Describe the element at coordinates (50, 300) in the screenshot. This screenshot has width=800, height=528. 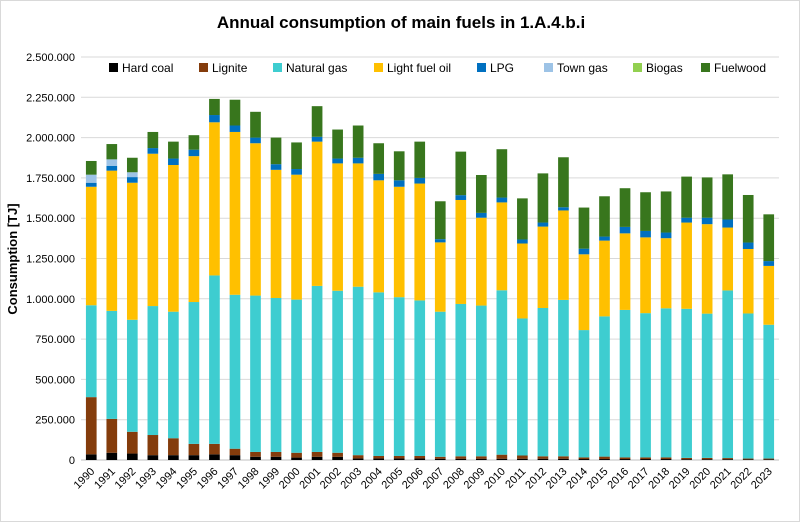
I see `y-tick-label: 1.000.000` at that location.